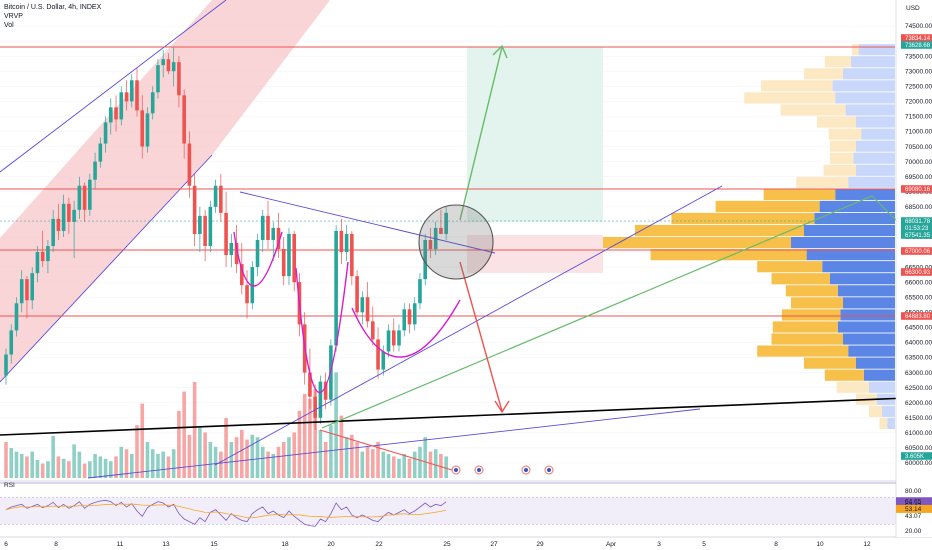 The width and height of the screenshot is (932, 550). What do you see at coordinates (820, 544) in the screenshot?
I see `date-tick-label: 10` at bounding box center [820, 544].